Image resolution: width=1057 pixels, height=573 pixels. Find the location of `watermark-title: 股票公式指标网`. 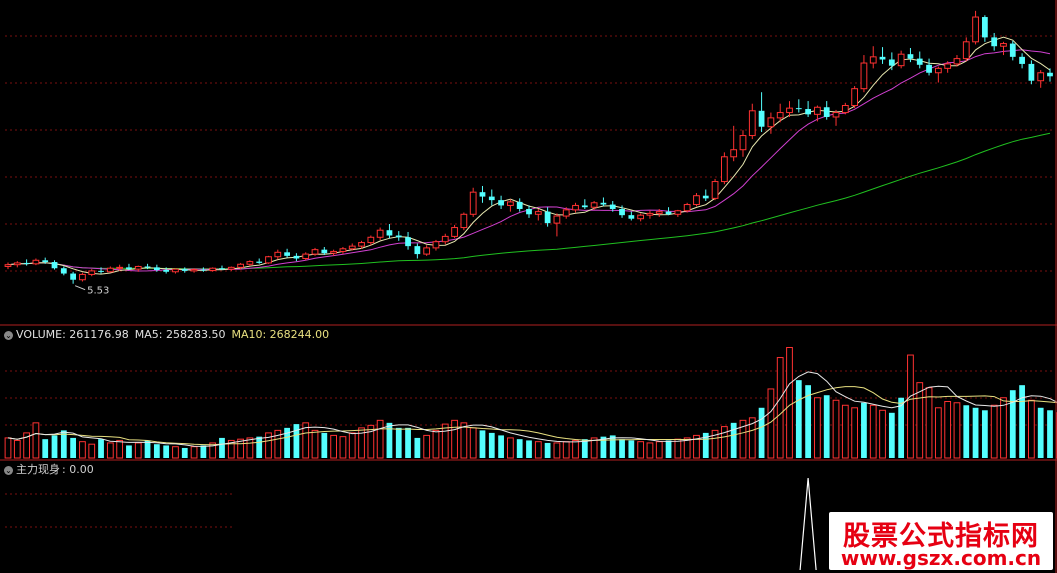

watermark-title: 股票公式指标网 is located at coordinates (941, 536).